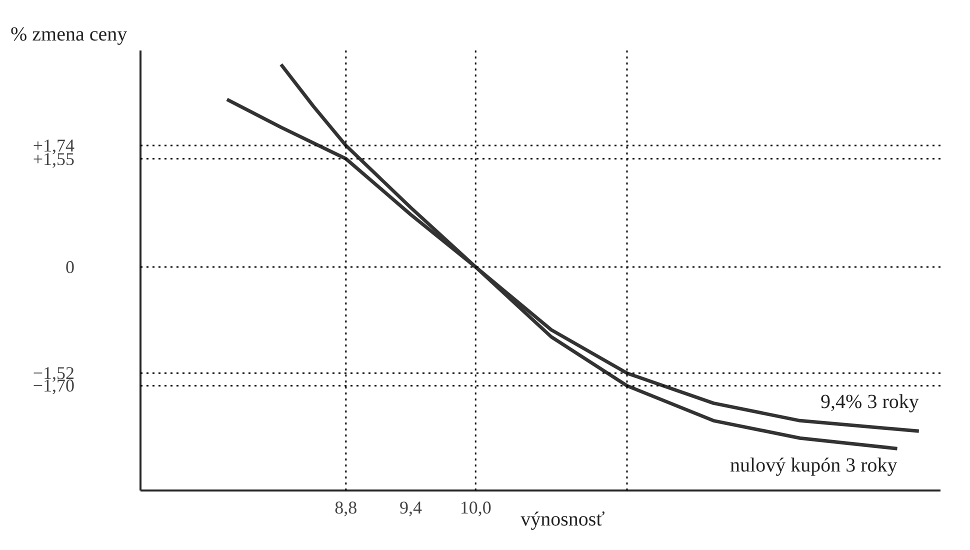  What do you see at coordinates (869, 402) in the screenshot?
I see `series-label: 9,4% 3 roky` at bounding box center [869, 402].